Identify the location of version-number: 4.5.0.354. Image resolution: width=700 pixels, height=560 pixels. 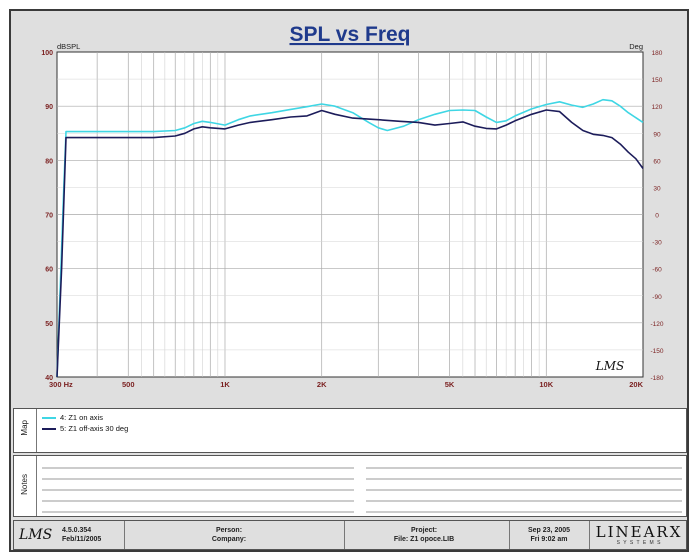
(77, 530).